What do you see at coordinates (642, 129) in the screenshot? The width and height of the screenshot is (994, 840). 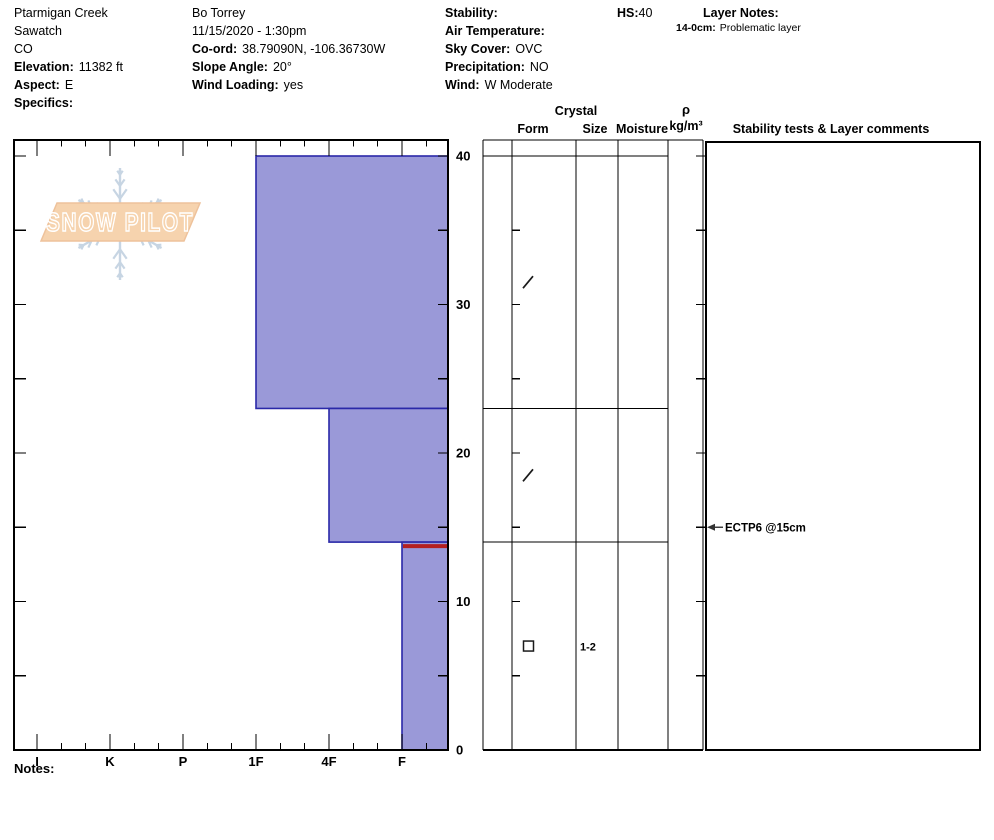 I see `moisture-header: Moisture` at bounding box center [642, 129].